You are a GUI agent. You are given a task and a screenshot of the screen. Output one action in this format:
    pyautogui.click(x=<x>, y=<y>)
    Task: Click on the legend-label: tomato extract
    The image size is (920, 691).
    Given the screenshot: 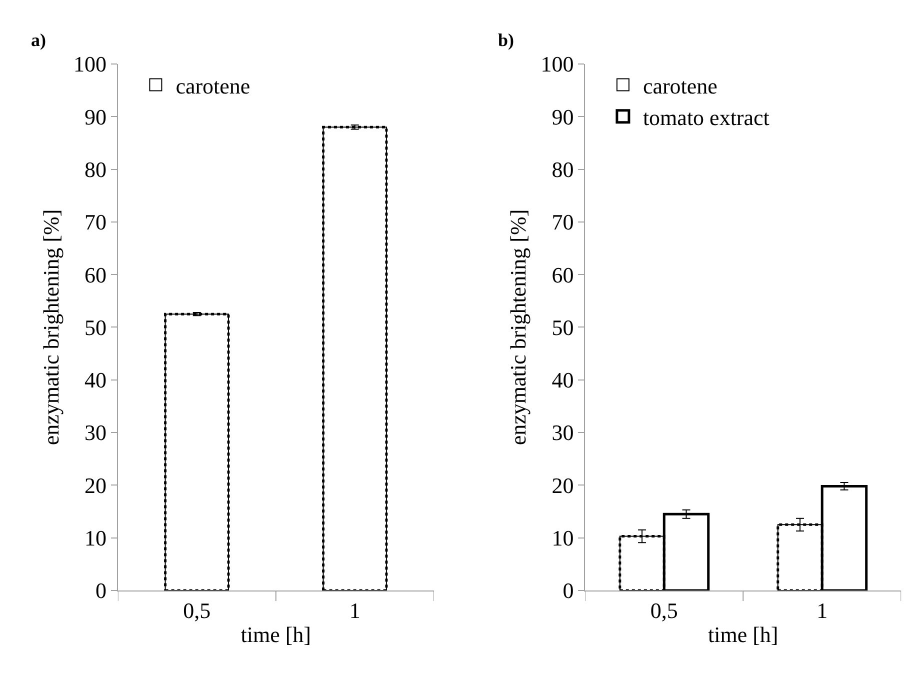 What is the action you would take?
    pyautogui.click(x=706, y=117)
    